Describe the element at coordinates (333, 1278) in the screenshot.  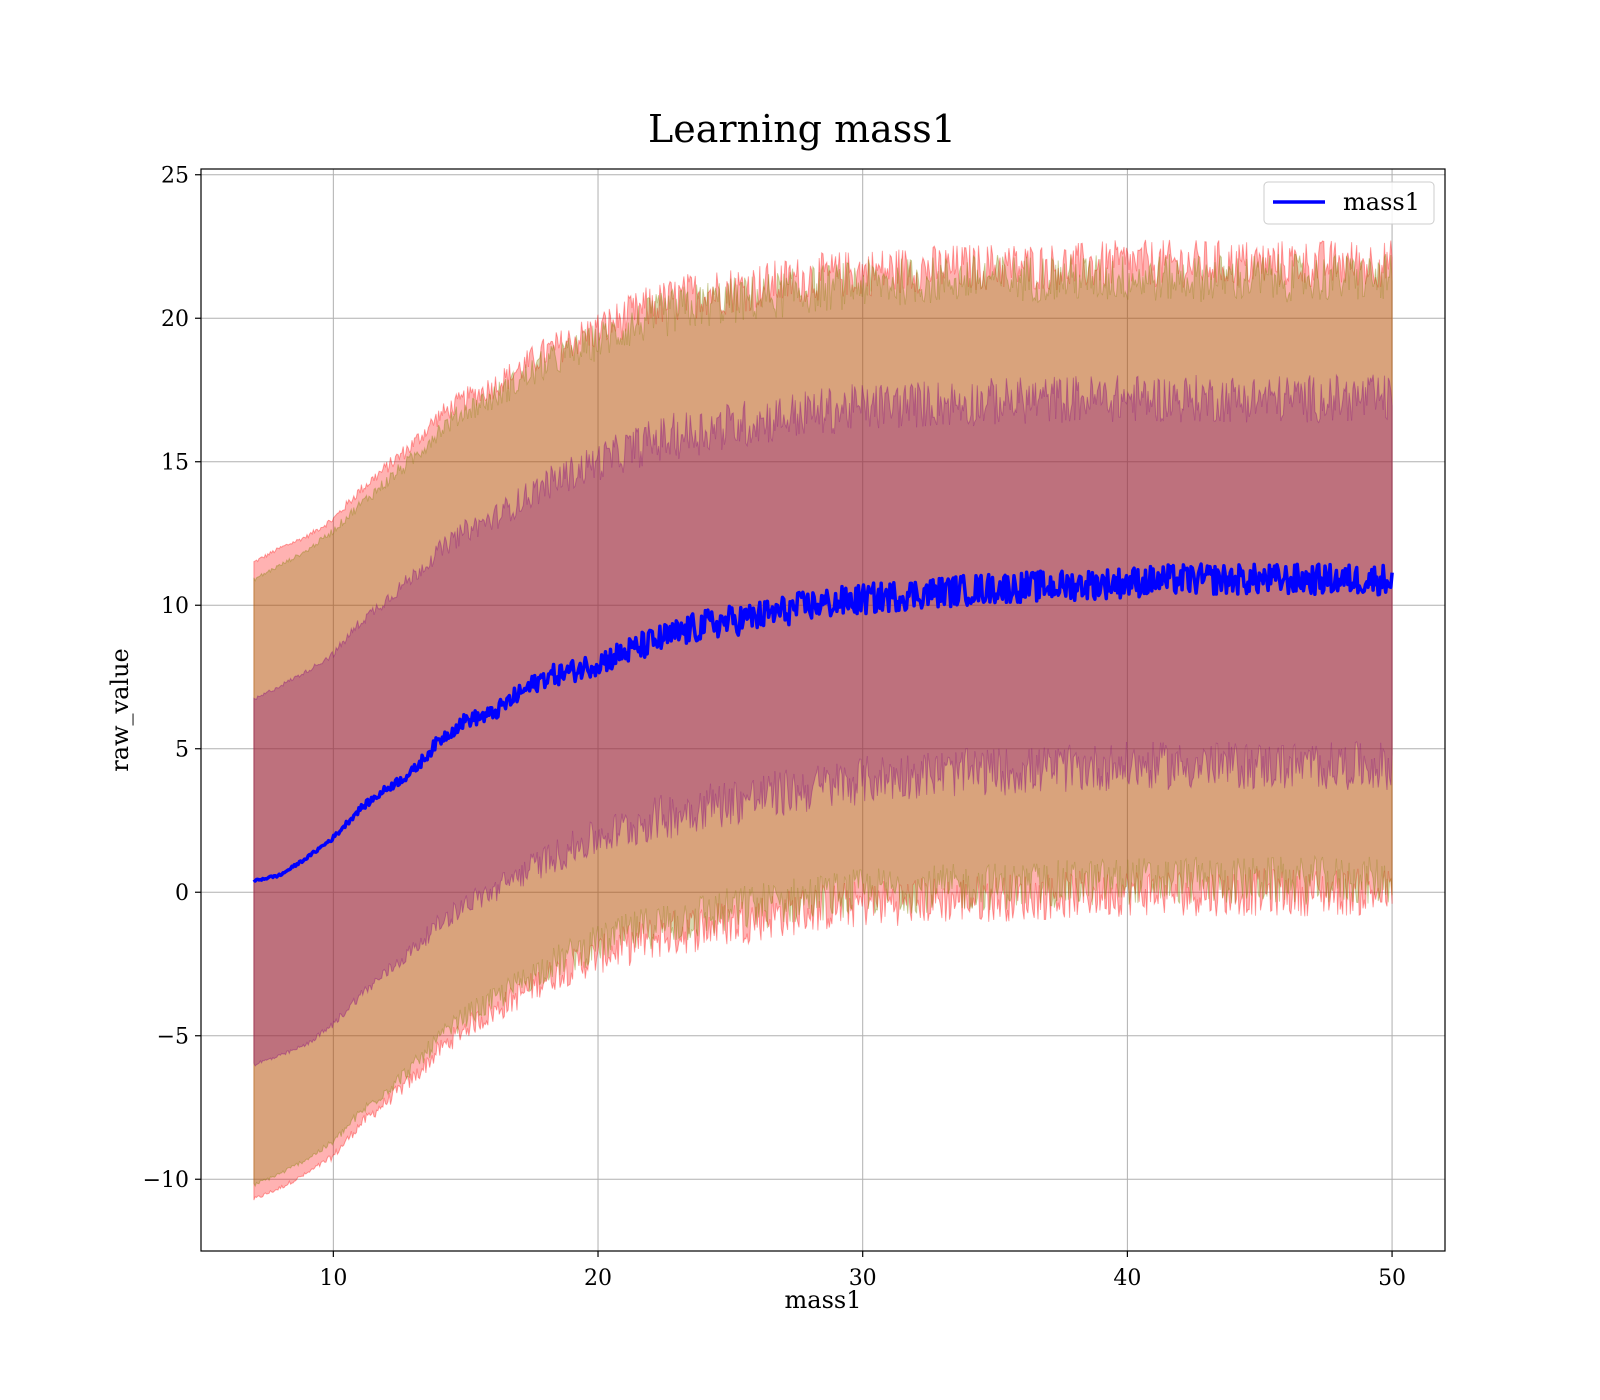
I see `x-tick-label-0: 10` at that location.